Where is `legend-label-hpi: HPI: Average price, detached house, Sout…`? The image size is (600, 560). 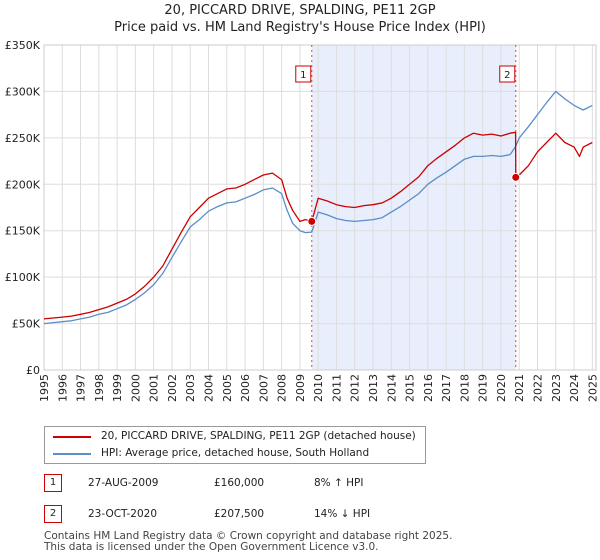
legend-label-hpi: HPI: Average price, detached house, Sout… is located at coordinates (235, 453).